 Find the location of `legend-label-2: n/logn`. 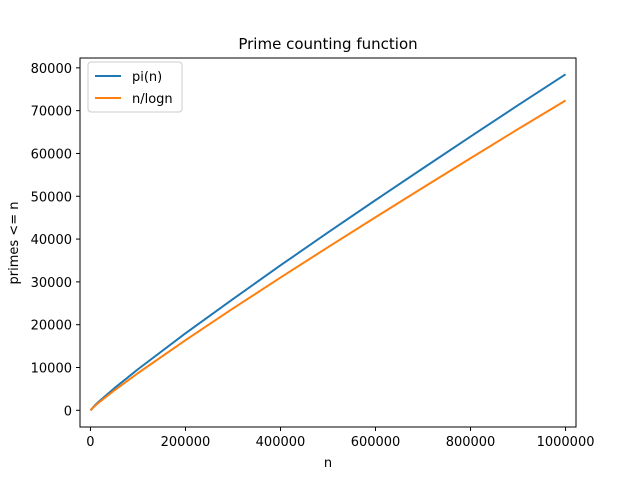

legend-label-2: n/logn is located at coordinates (152, 99).